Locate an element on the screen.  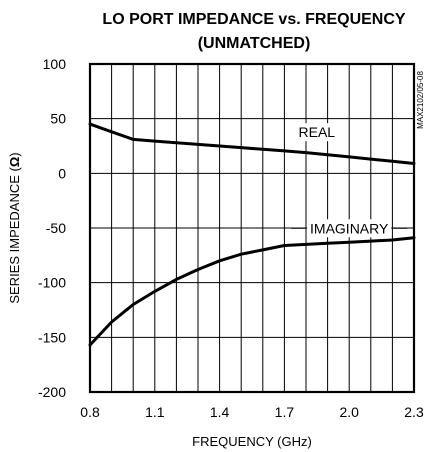
series-label-real-bg is located at coordinates (316, 132).